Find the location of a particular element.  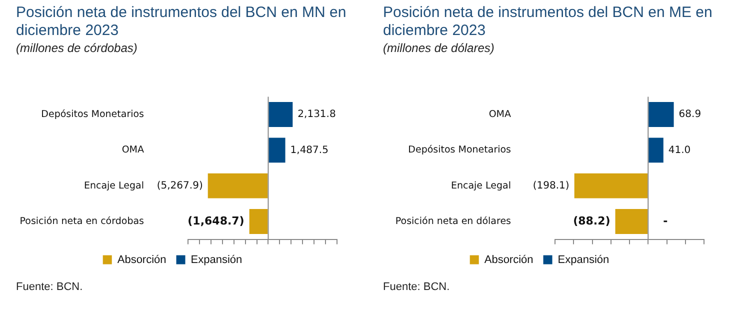

text: (millones de dólares) is located at coordinates (439, 48).